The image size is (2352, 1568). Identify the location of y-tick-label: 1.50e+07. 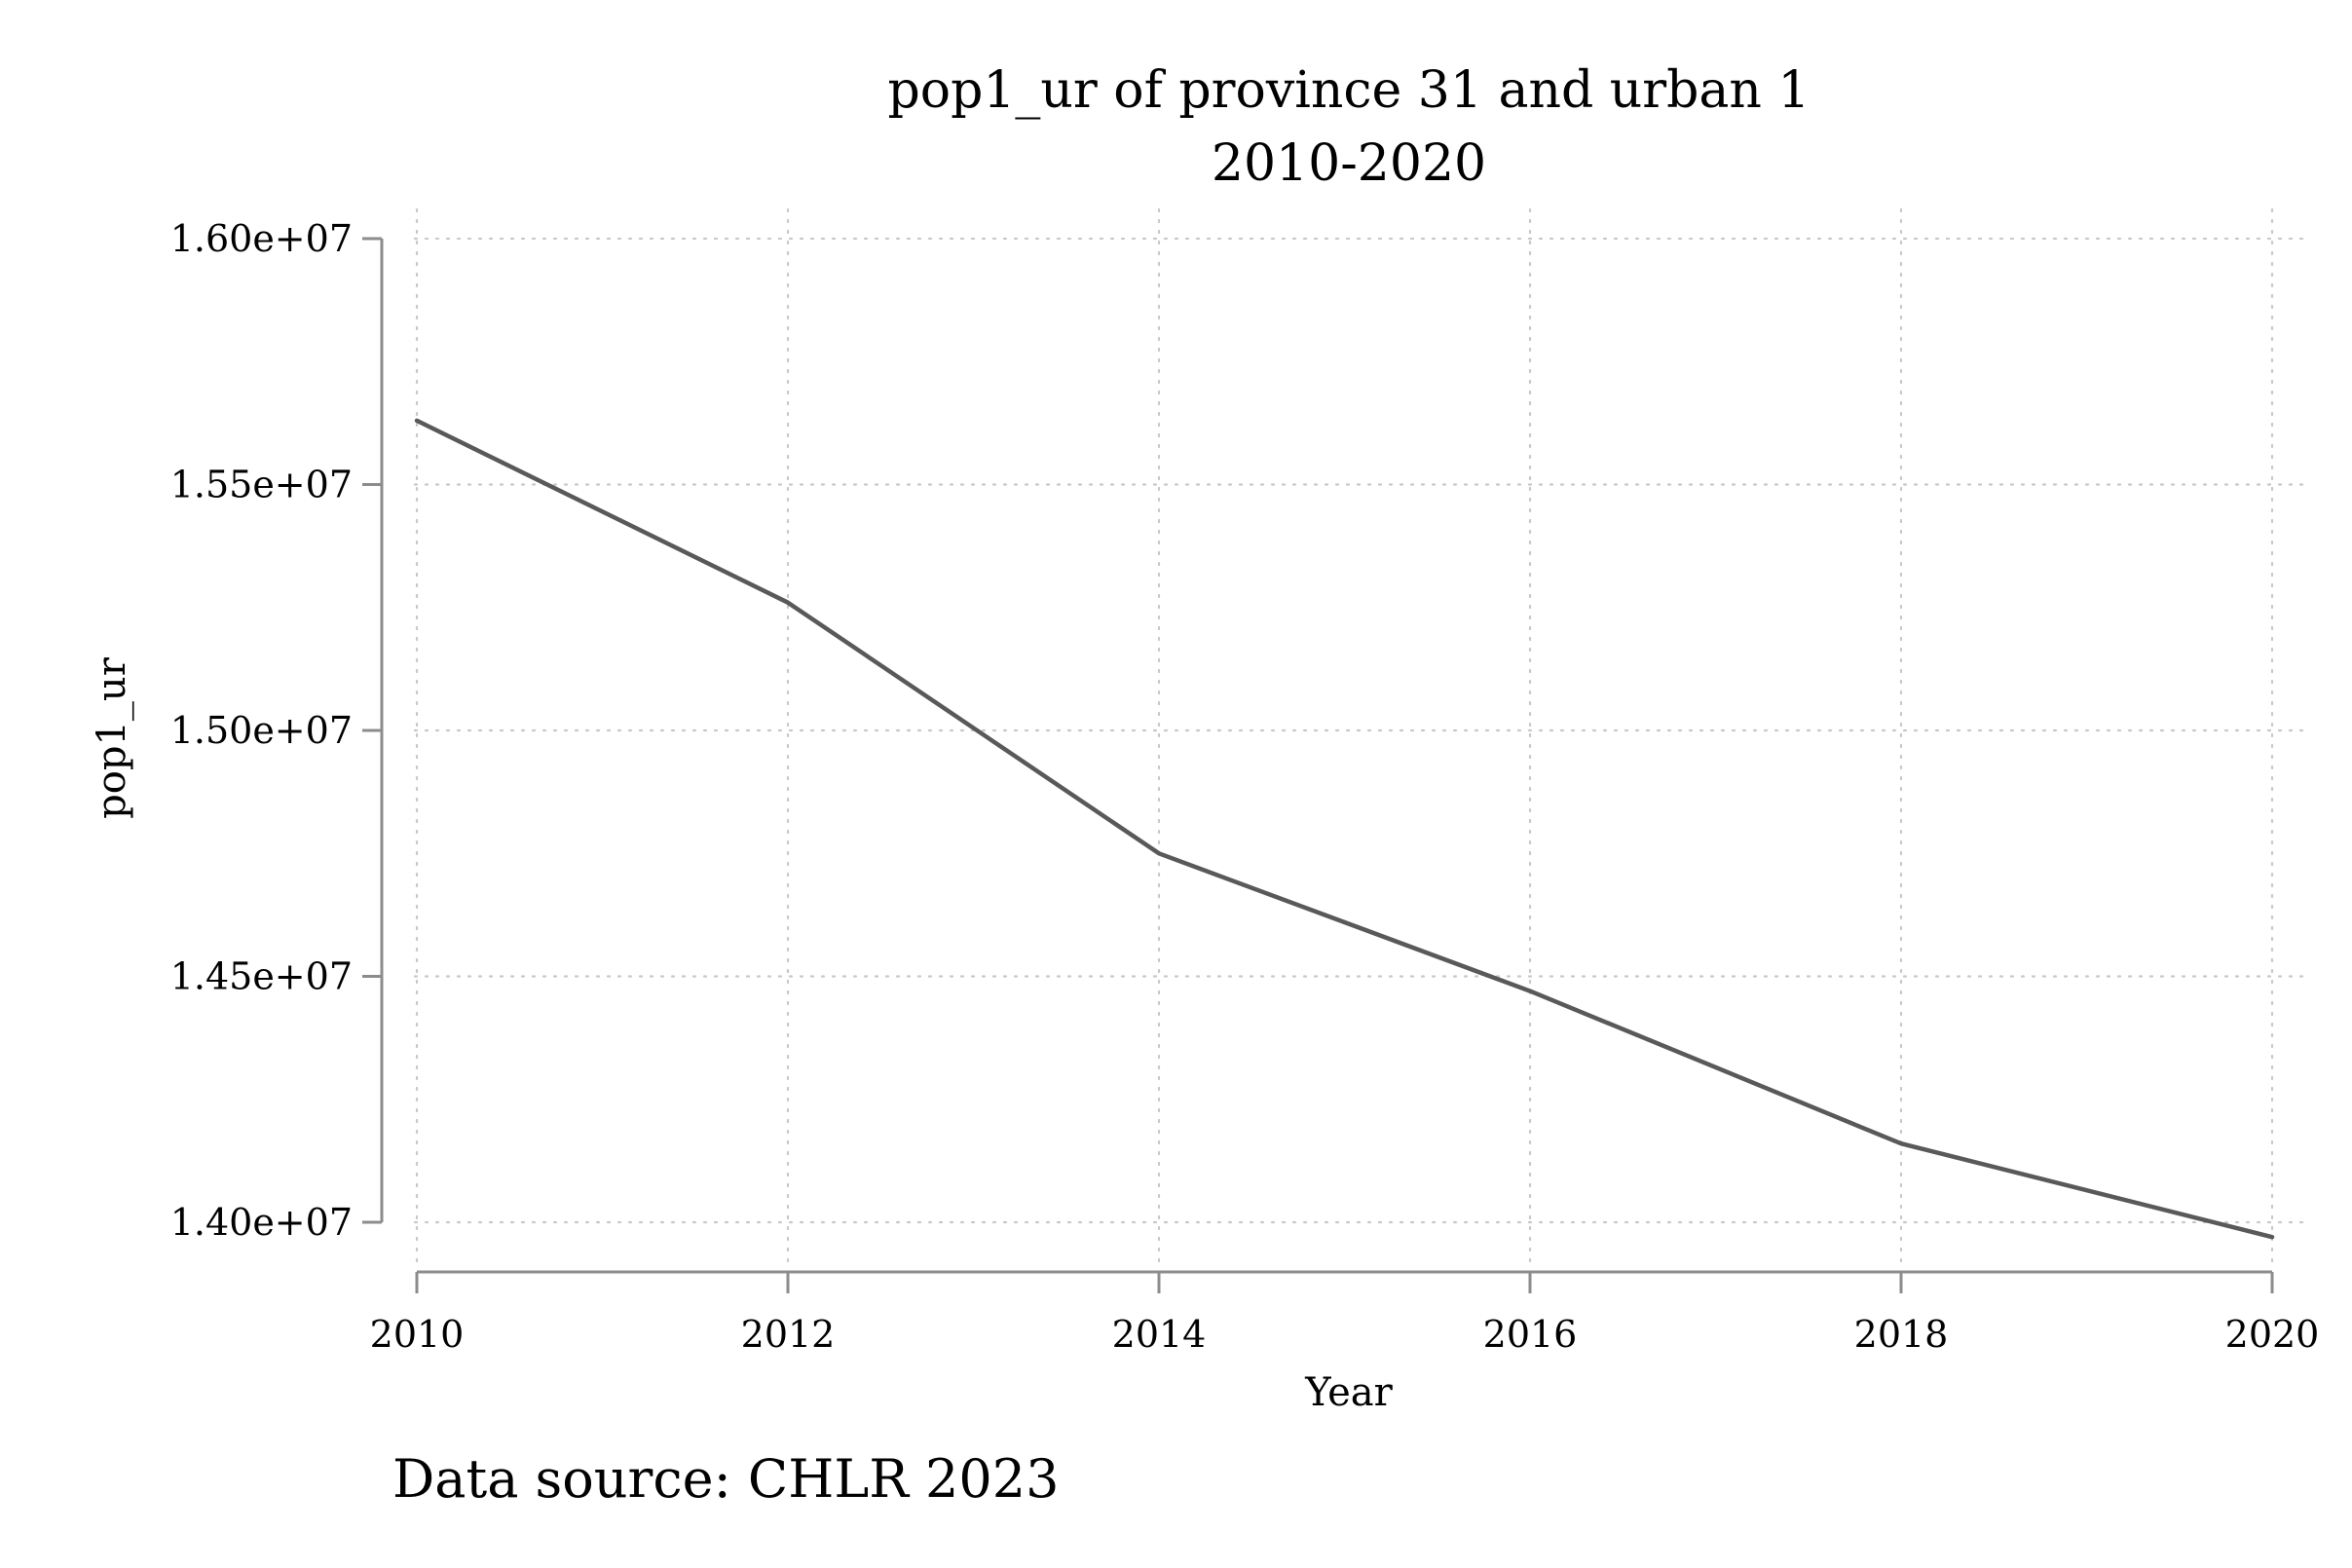
(261, 730).